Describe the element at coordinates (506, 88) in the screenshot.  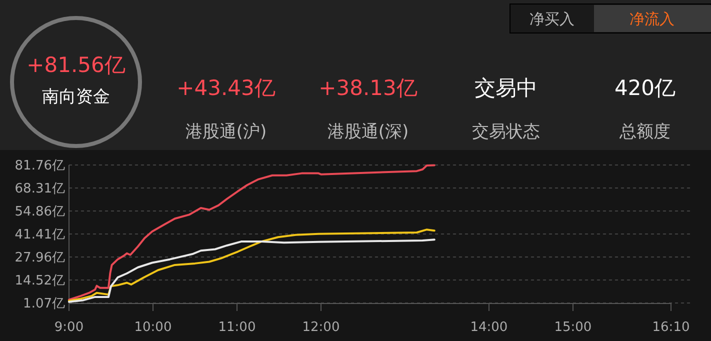
I see `text: 交易中` at that location.